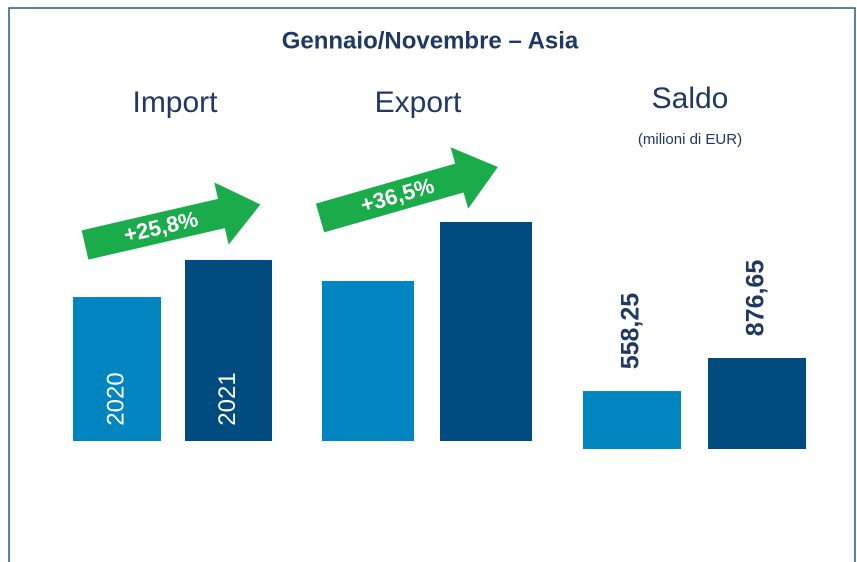 This screenshot has height=562, width=857. I want to click on value-label: 876,65, so click(756, 298).